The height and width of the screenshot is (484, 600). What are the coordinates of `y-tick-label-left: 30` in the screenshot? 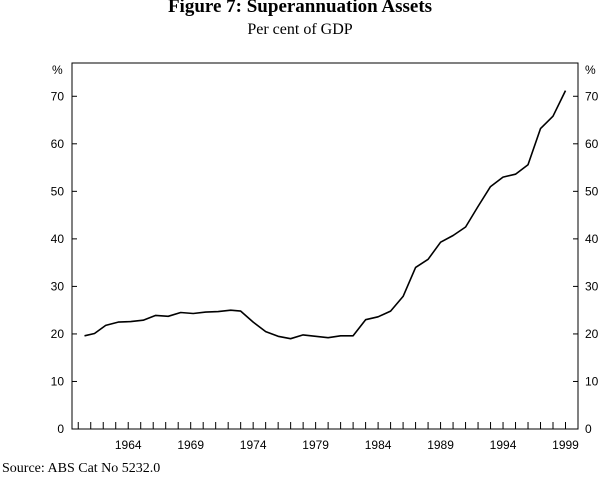 It's located at (58, 286).